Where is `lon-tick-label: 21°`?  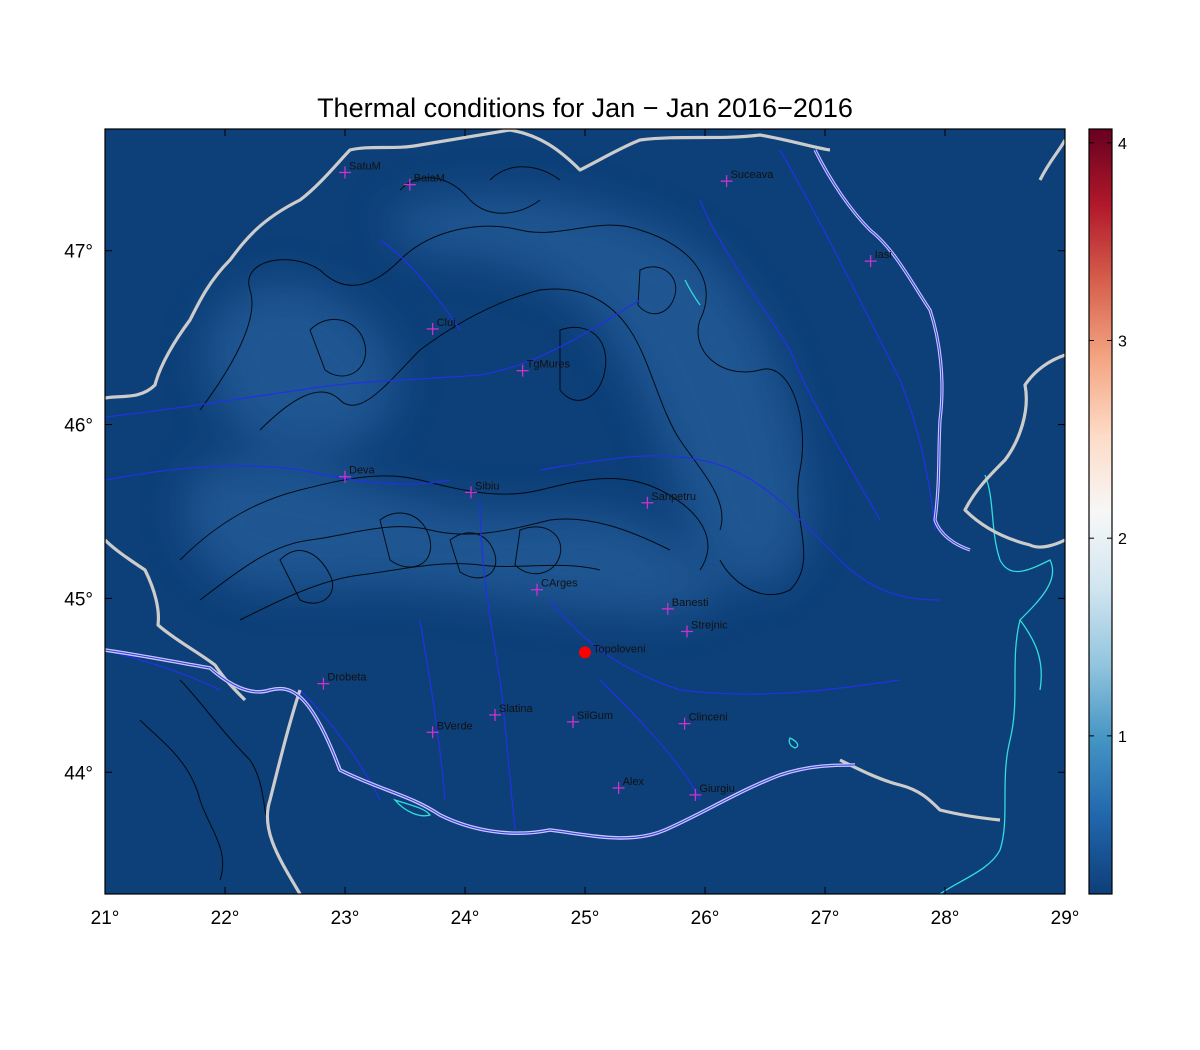 lon-tick-label: 21° is located at coordinates (105, 918).